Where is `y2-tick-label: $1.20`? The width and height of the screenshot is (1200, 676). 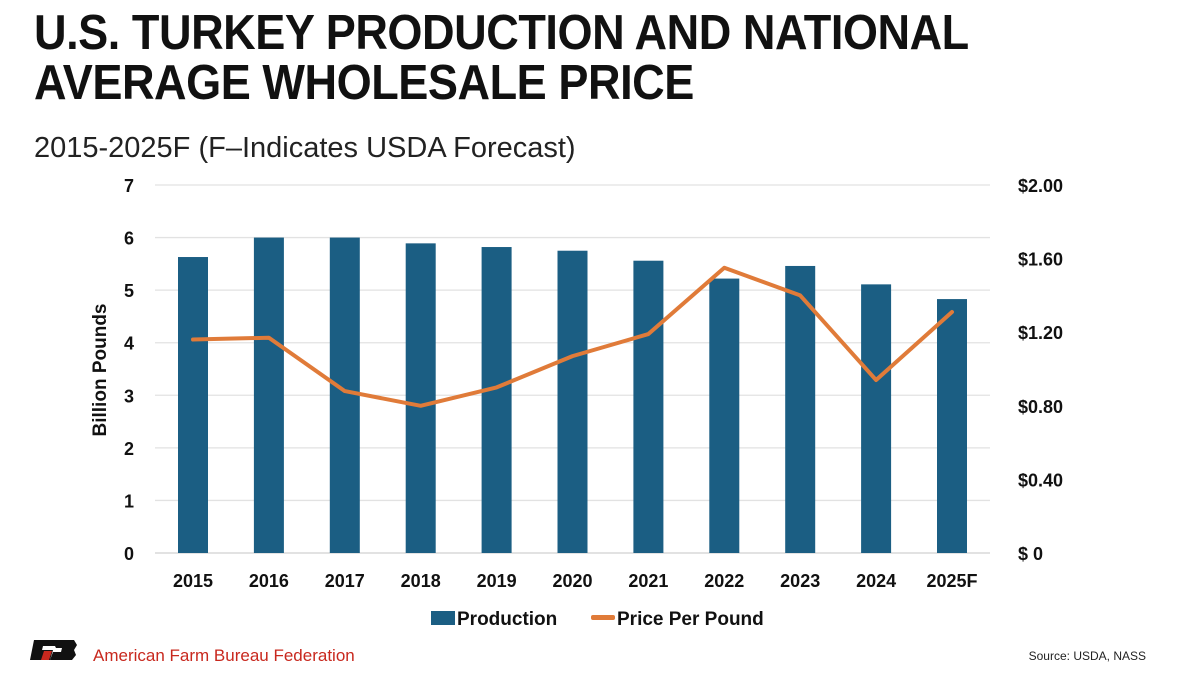
y2-tick-label: $1.20 is located at coordinates (1040, 333).